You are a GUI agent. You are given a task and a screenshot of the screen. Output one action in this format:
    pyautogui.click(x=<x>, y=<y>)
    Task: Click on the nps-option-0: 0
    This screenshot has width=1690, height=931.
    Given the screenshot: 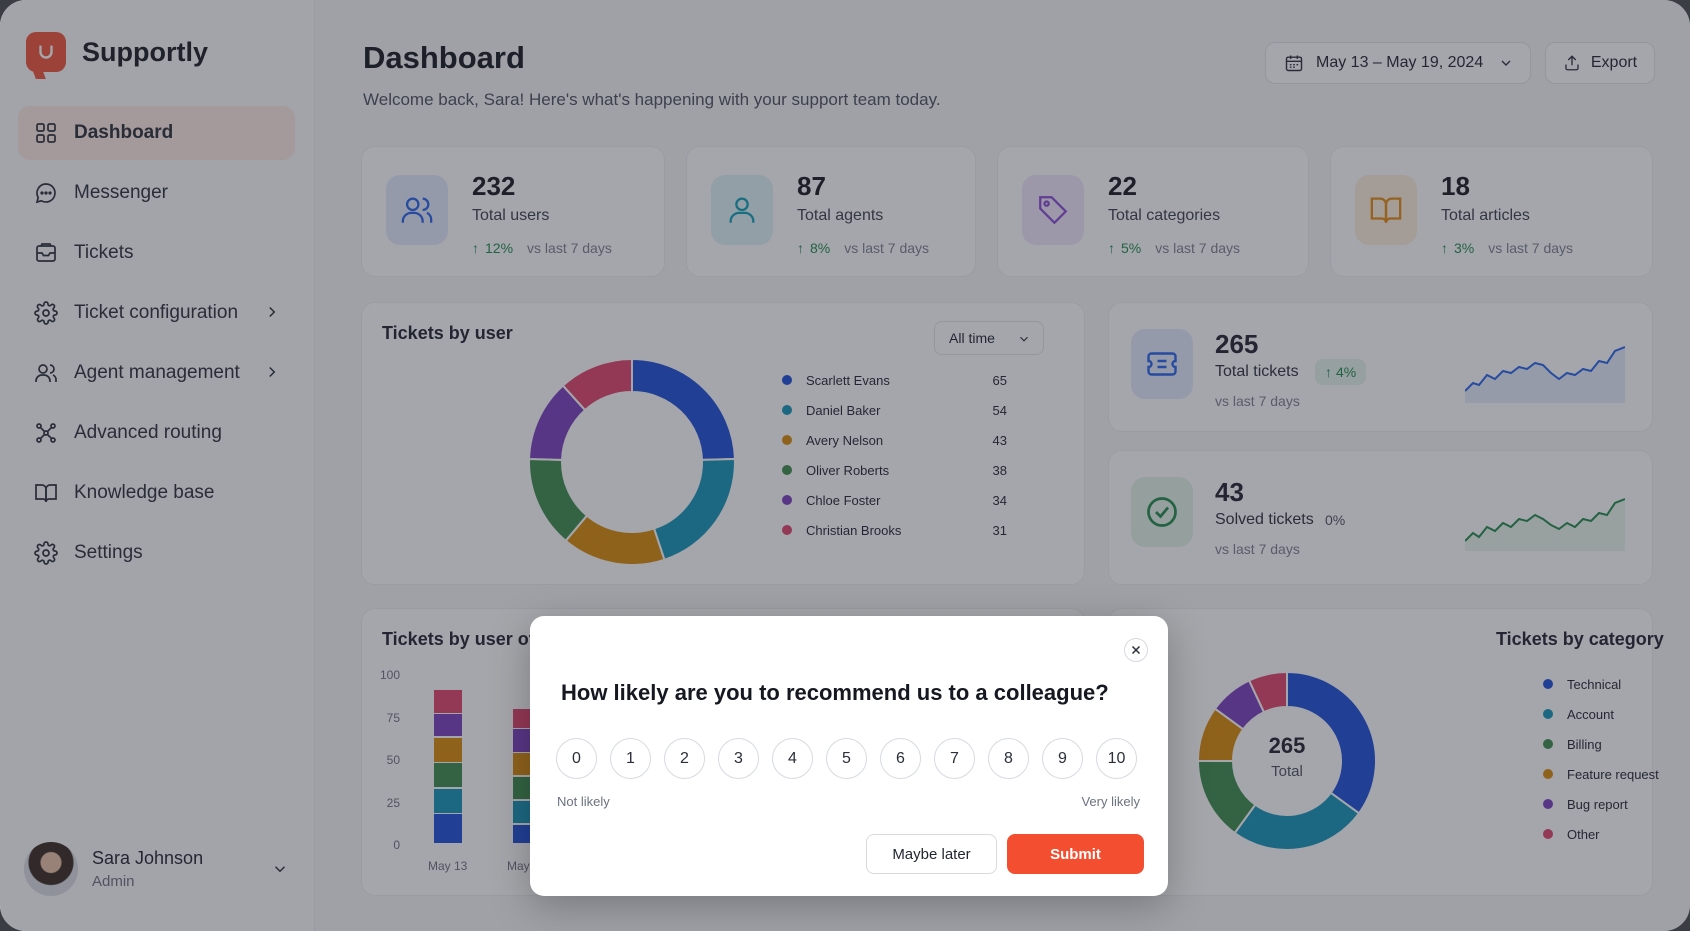 What is the action you would take?
    pyautogui.click(x=576, y=758)
    